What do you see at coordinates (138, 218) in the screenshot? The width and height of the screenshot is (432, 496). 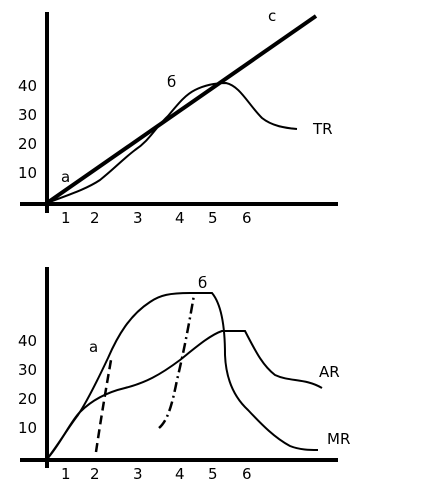 I see `top-x-tick-3: 3` at bounding box center [138, 218].